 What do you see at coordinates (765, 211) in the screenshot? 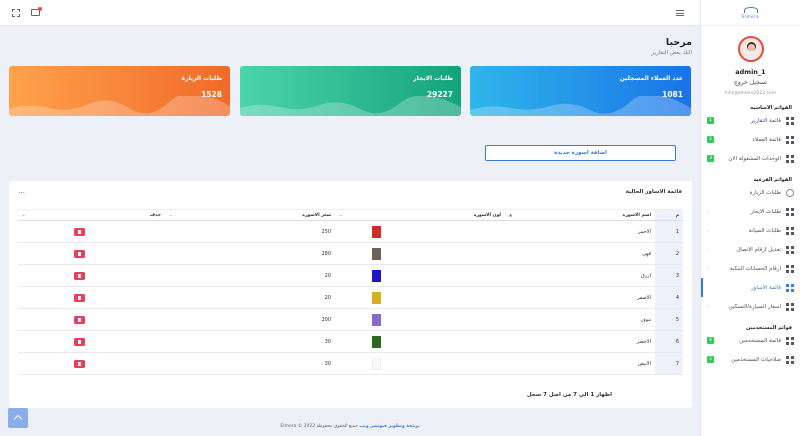
I see `sidebar-item-label: طلبات الايجار` at bounding box center [765, 211].